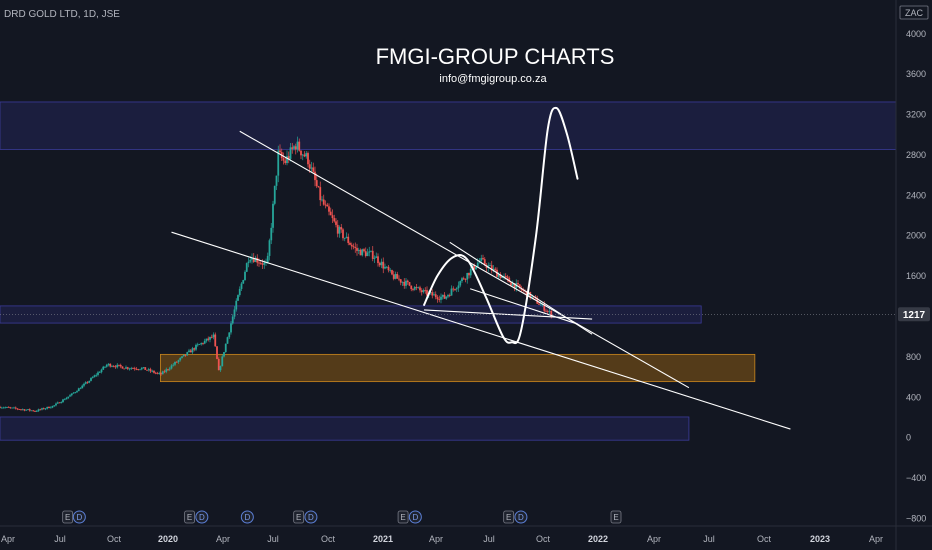  Describe the element at coordinates (820, 539) in the screenshot. I see `time-tick-label: 2023` at that location.